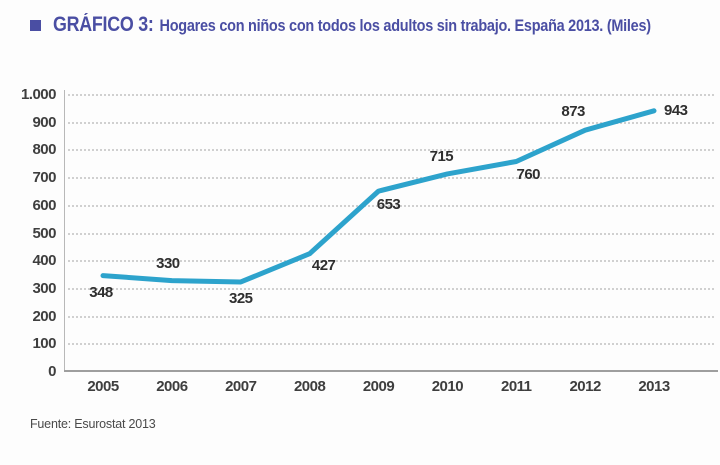 Image resolution: width=720 pixels, height=465 pixels. Describe the element at coordinates (44, 205) in the screenshot. I see `y-axis-tick-label: 600` at that location.